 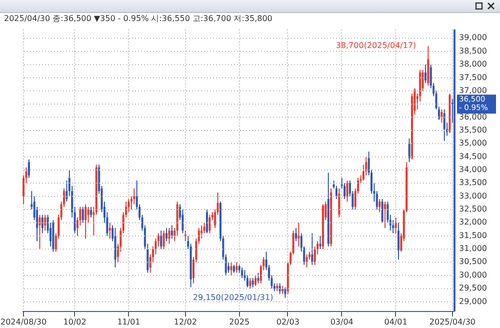 What do you see at coordinates (239, 322) in the screenshot?
I see `x-tick-label: 2025` at bounding box center [239, 322].